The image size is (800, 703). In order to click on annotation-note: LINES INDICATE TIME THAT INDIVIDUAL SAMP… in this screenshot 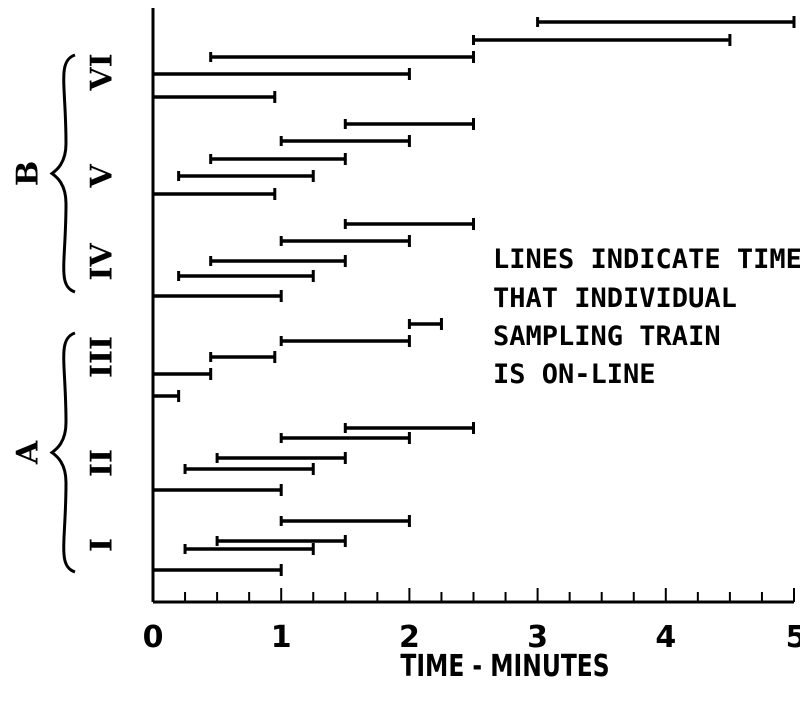, I will do `click(646, 317)`.